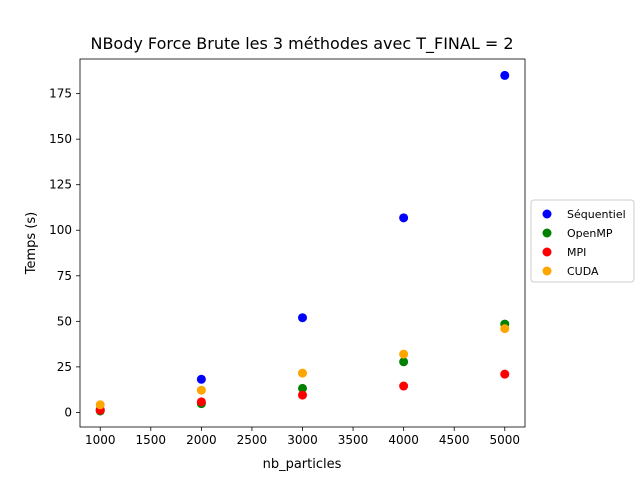 This screenshot has height=480, width=640. Describe the element at coordinates (302, 464) in the screenshot. I see `x-axis-label: nb_particles` at that location.